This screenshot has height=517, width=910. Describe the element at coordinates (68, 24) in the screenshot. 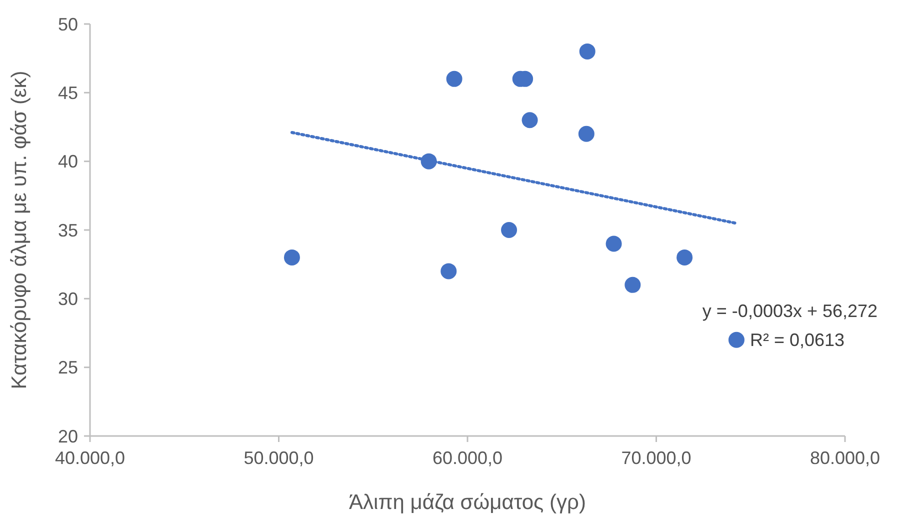

I see `y-tick-label: 50` at that location.